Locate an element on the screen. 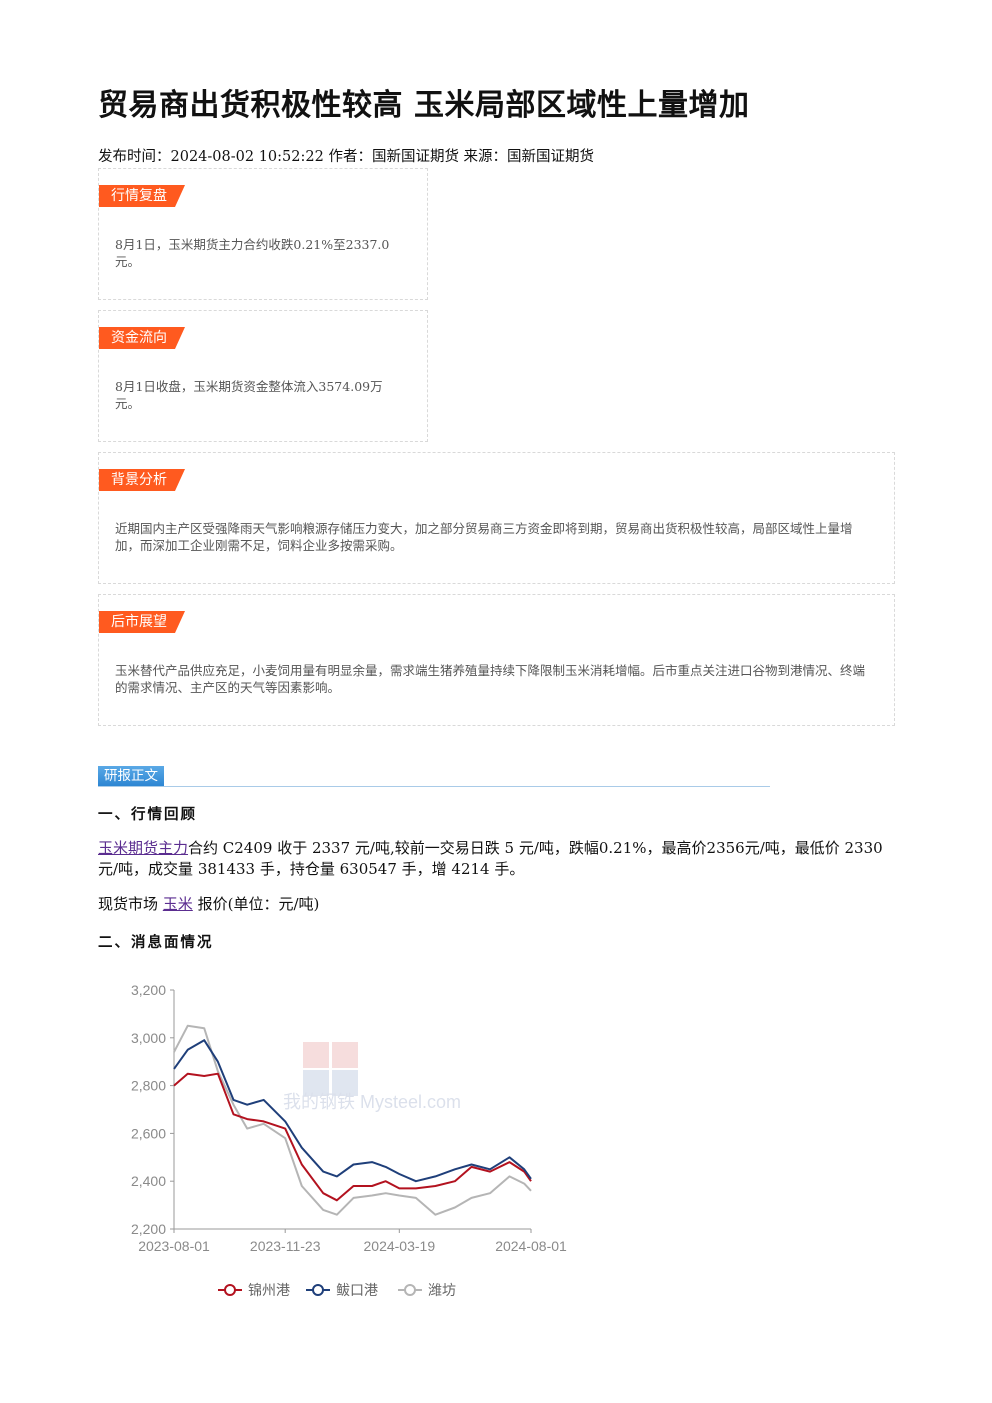  x-tick-label: 2023-08-01 is located at coordinates (174, 1246).